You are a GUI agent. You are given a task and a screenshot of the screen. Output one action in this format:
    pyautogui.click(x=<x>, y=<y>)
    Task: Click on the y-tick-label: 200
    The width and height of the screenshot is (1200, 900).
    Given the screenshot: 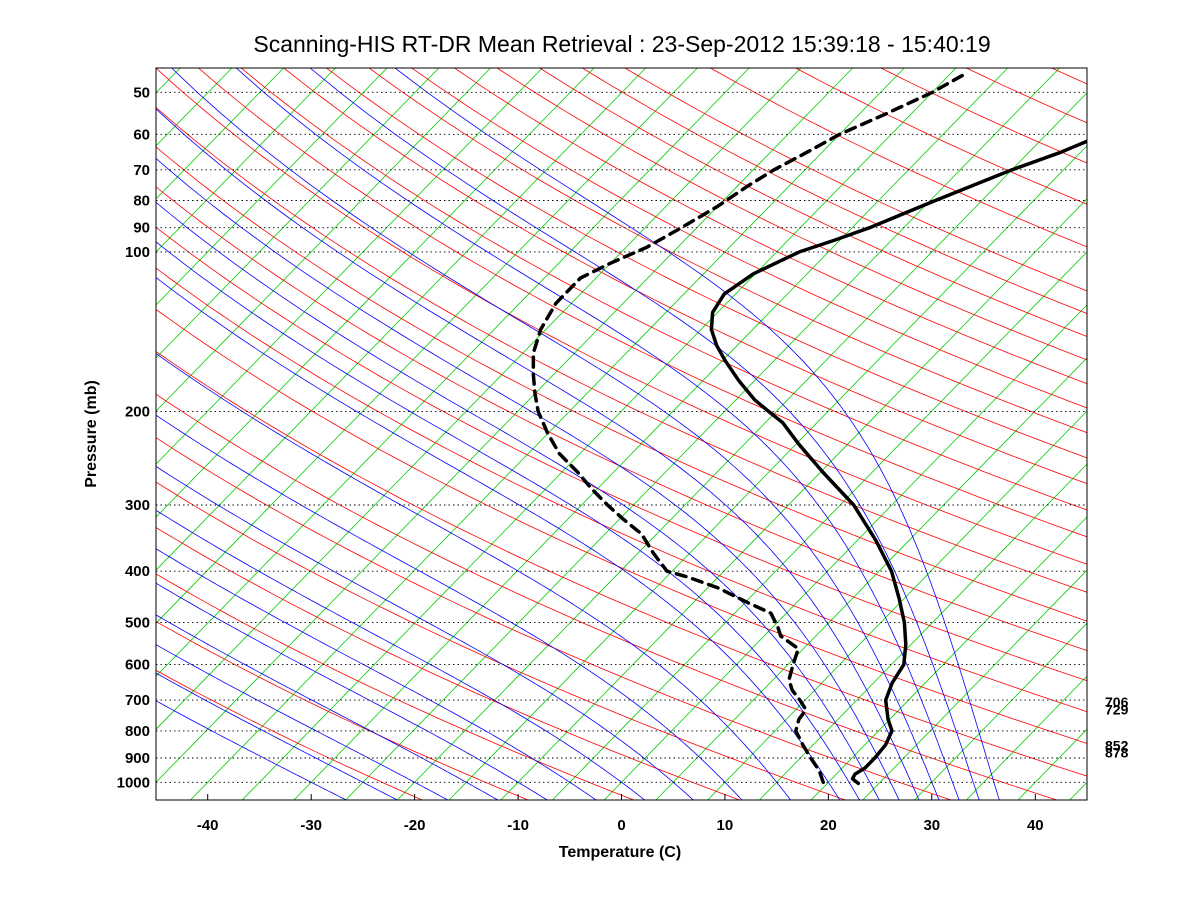 What is the action you would take?
    pyautogui.click(x=137, y=412)
    